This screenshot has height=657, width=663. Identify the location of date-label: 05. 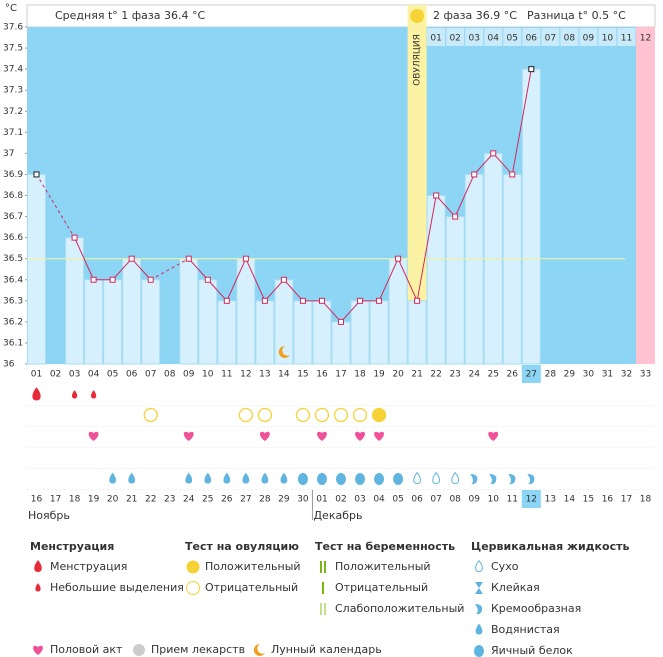
(397, 500).